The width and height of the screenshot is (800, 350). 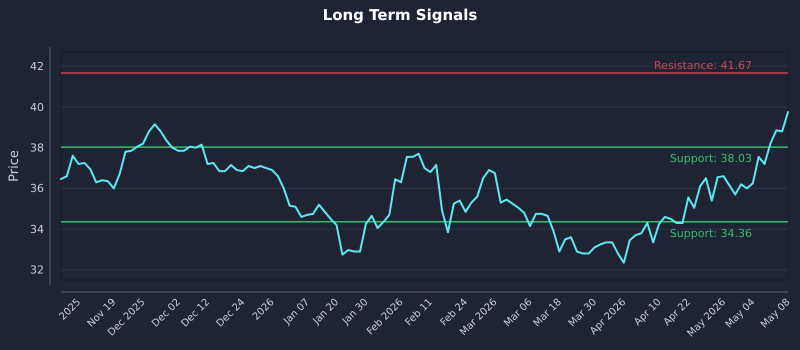 I want to click on y-tick-label: 40, so click(x=37, y=107).